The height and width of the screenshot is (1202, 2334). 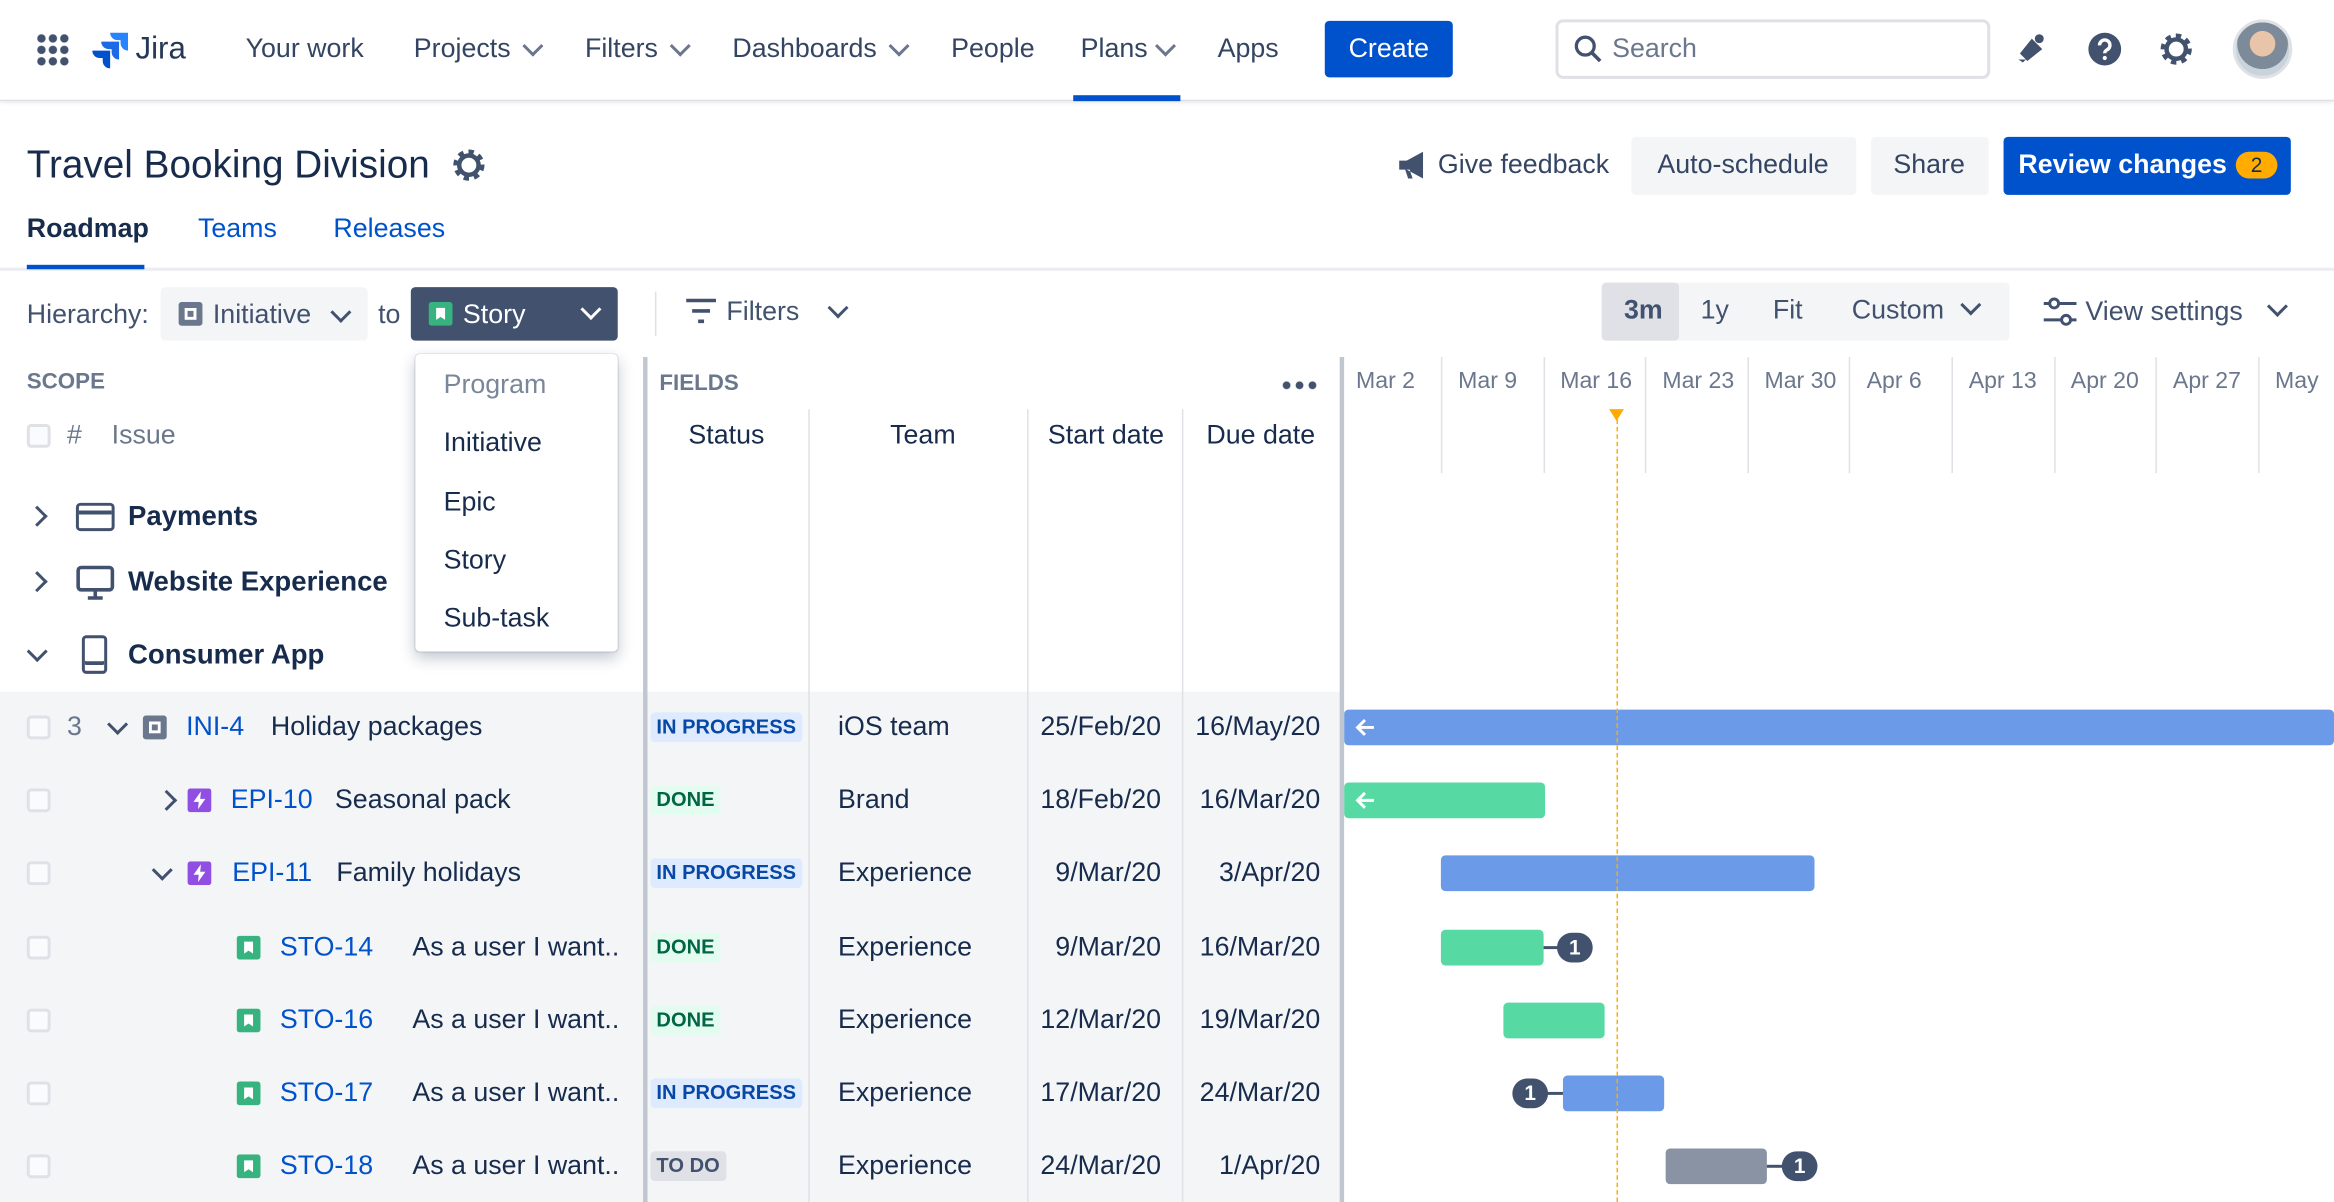 What do you see at coordinates (1714, 309) in the screenshot?
I see `range-option: 1y` at bounding box center [1714, 309].